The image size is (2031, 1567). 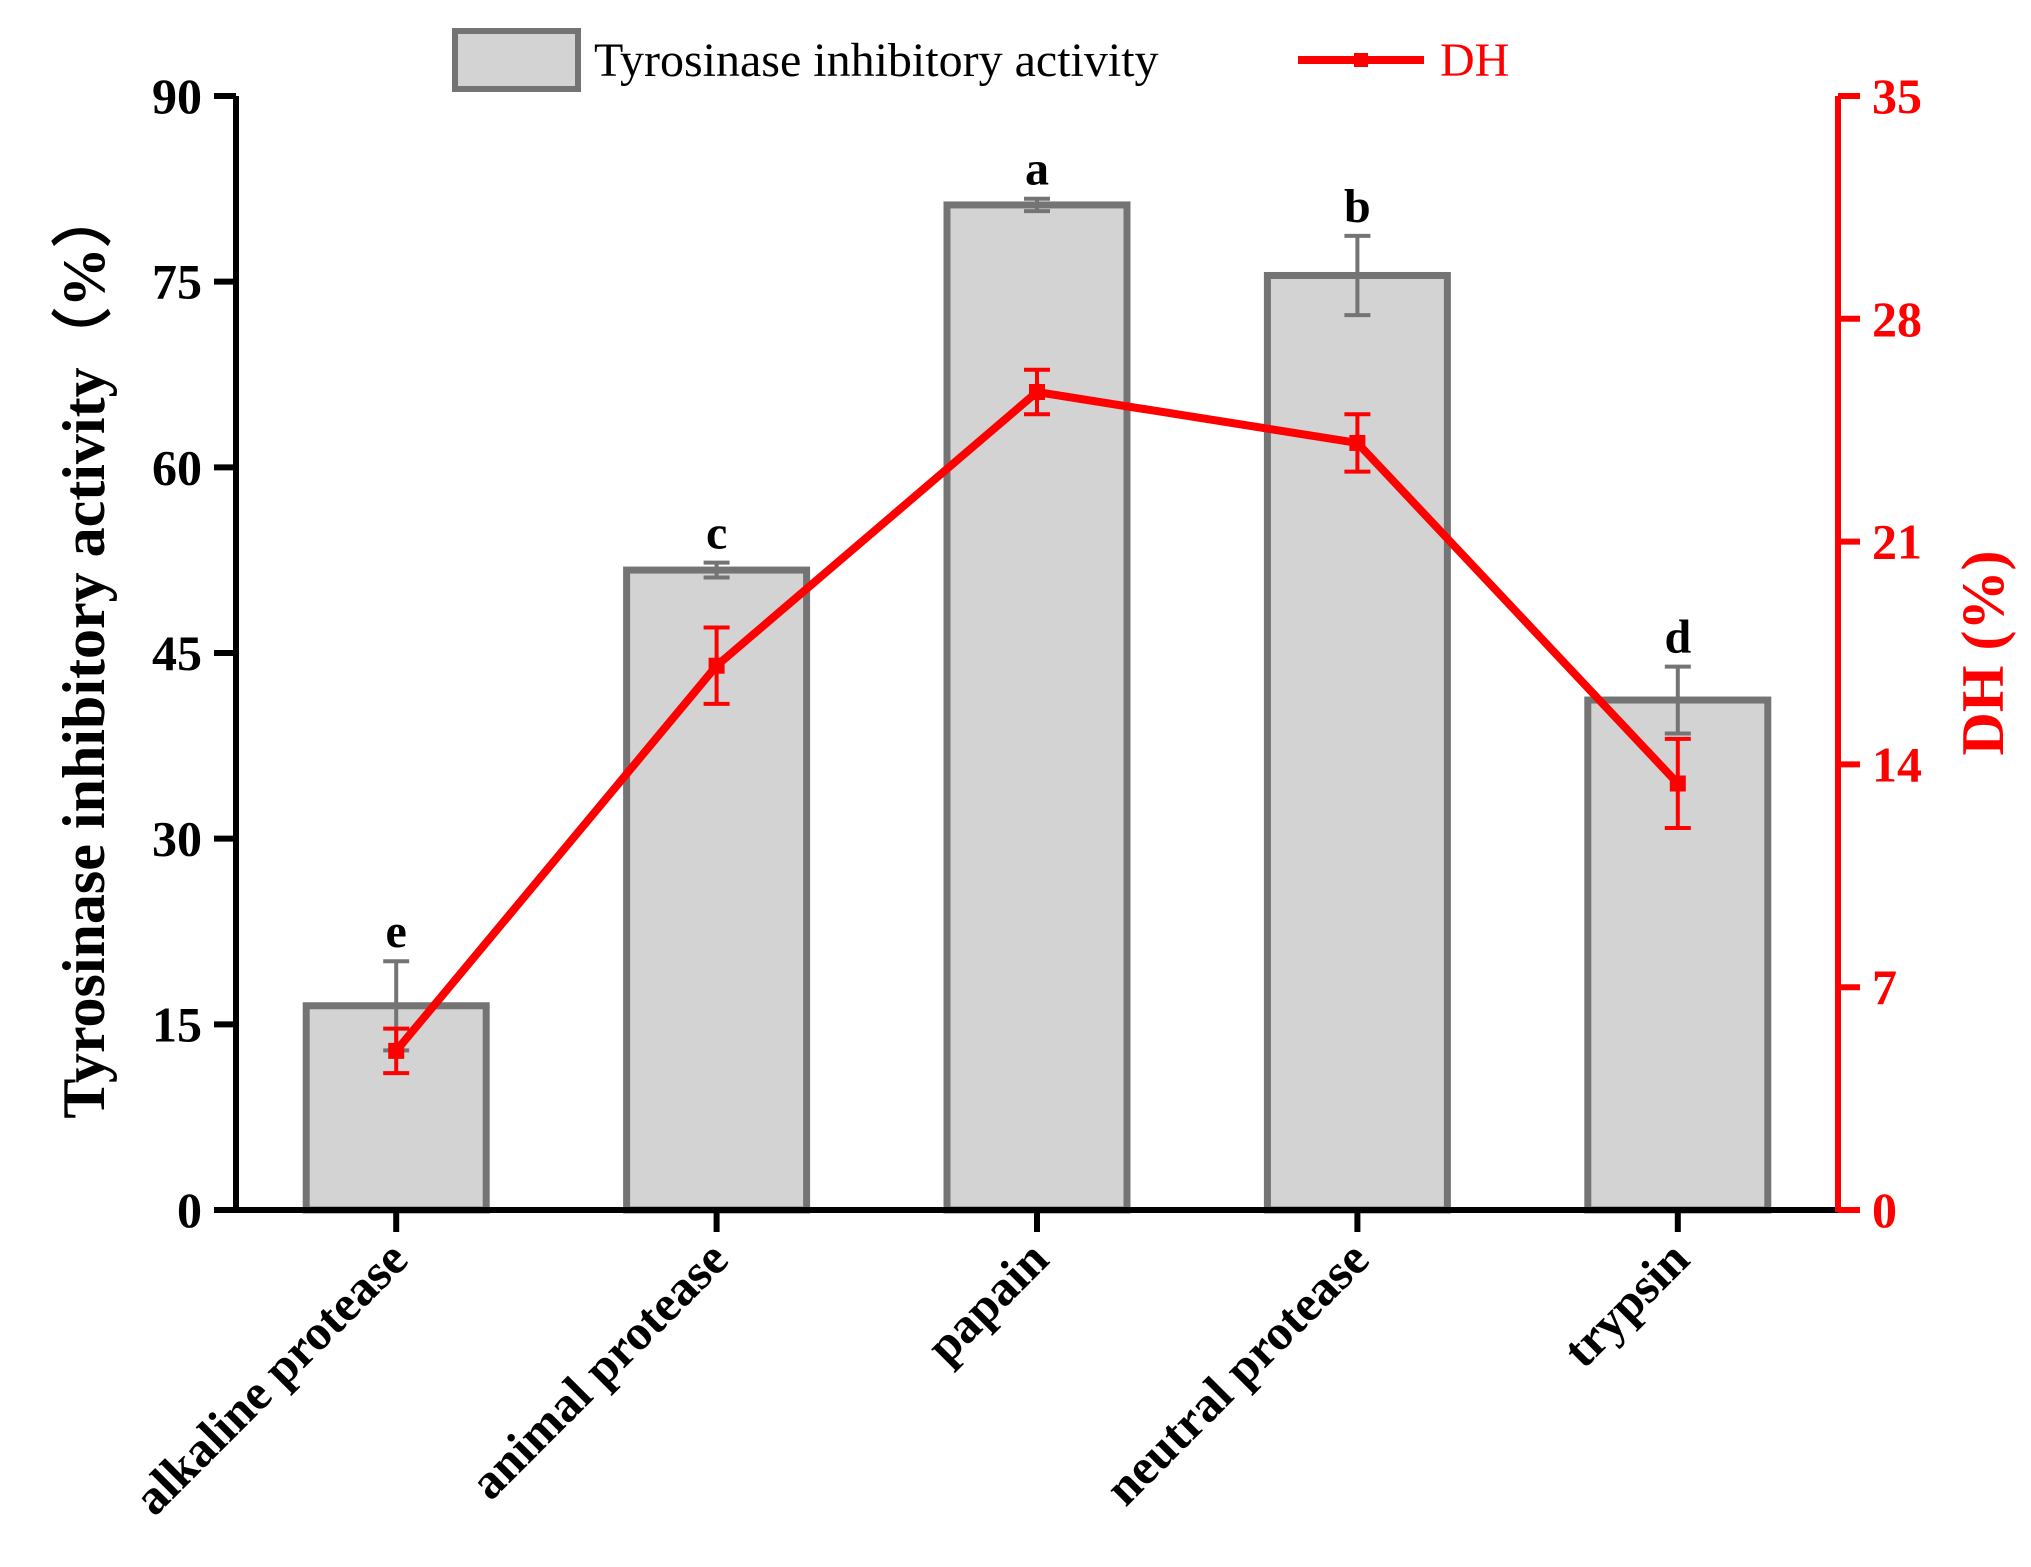 I want to click on left-tick-label: 75, so click(x=177, y=282).